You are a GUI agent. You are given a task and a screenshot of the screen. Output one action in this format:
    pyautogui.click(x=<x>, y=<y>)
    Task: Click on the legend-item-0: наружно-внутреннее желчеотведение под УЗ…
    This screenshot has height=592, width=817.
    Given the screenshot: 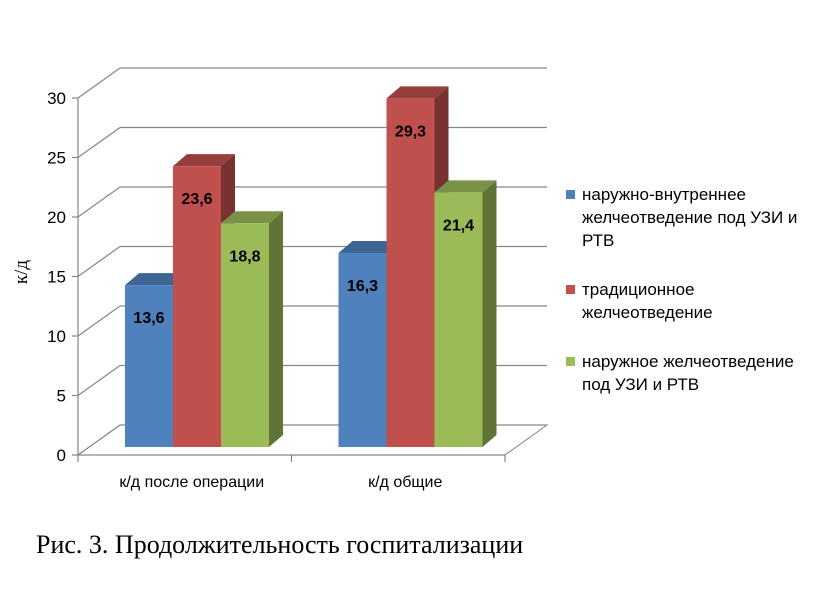 What is the action you would take?
    pyautogui.click(x=691, y=217)
    